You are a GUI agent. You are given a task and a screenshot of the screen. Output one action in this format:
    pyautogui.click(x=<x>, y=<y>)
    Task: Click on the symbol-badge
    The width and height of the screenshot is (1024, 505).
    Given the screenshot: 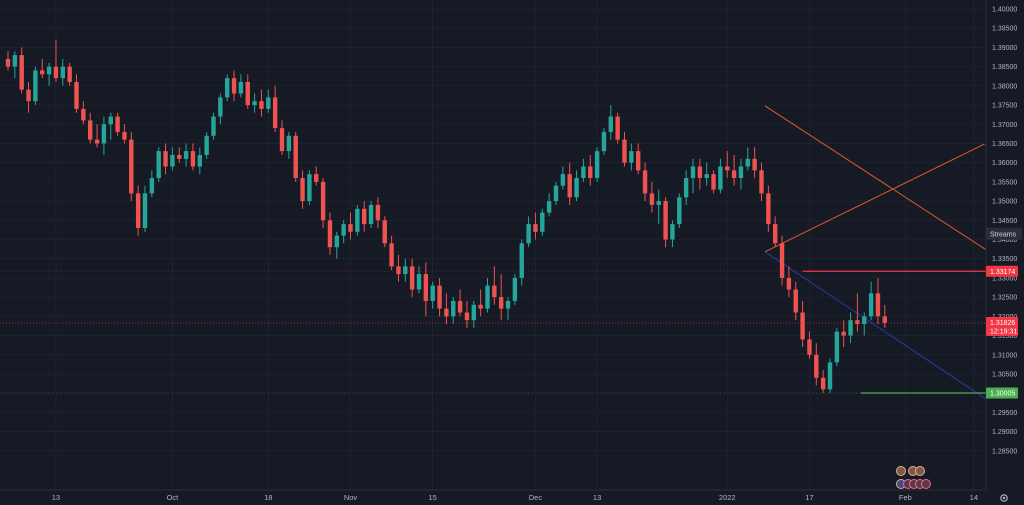 What is the action you would take?
    pyautogui.click(x=1004, y=233)
    